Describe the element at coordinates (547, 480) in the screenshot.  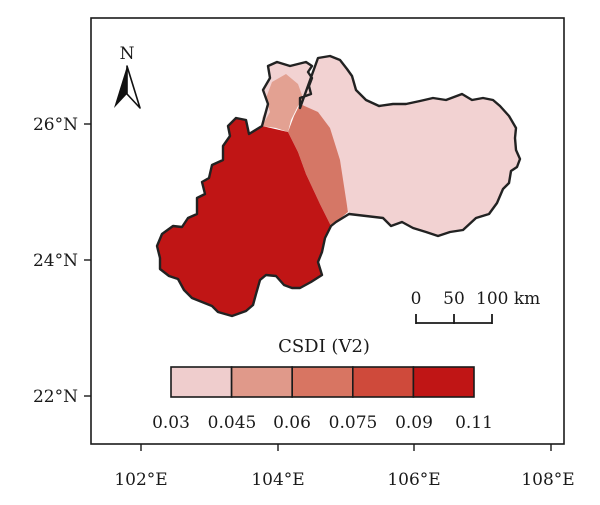
I see `x-tick-label: 108°E` at that location.